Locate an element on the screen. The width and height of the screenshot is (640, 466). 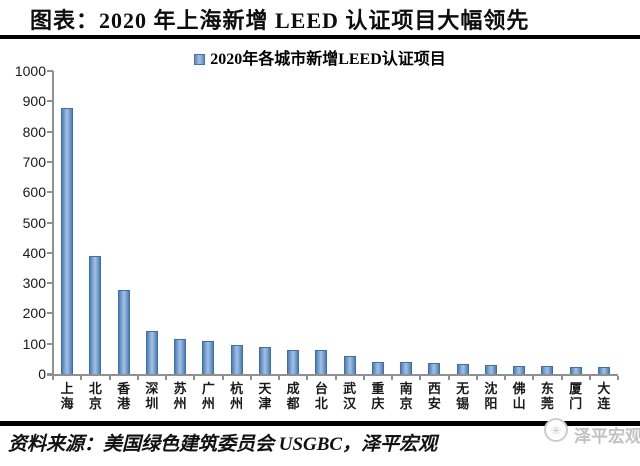
x-category-label: 武汉 is located at coordinates (350, 396).